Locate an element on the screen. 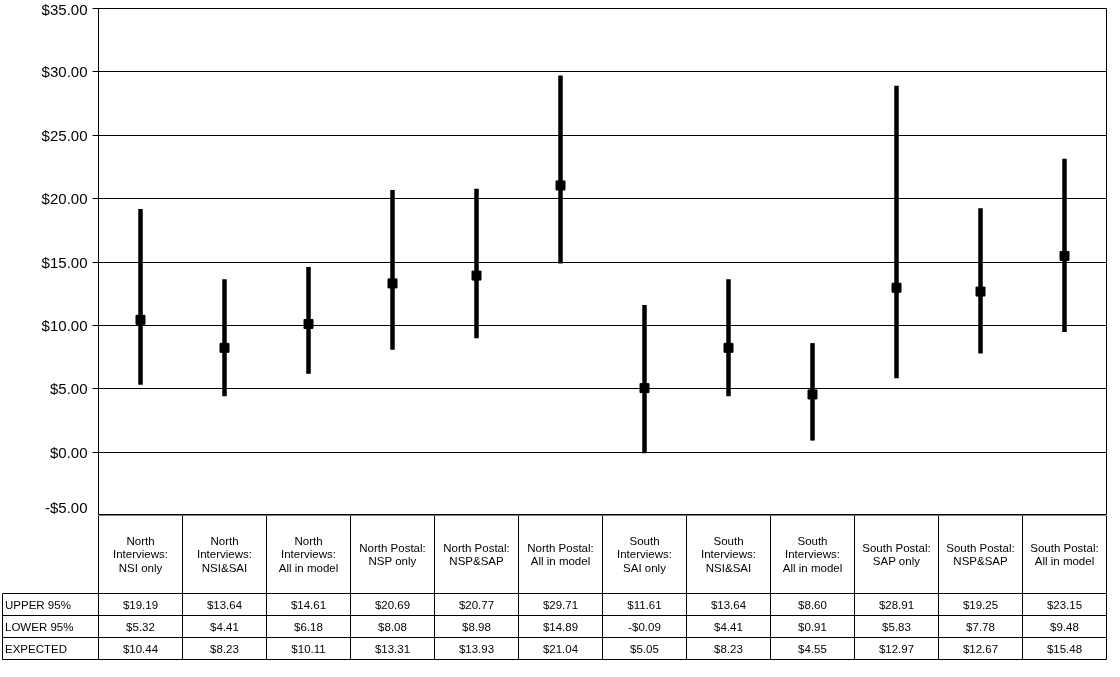  text: $5.83 is located at coordinates (896, 626).